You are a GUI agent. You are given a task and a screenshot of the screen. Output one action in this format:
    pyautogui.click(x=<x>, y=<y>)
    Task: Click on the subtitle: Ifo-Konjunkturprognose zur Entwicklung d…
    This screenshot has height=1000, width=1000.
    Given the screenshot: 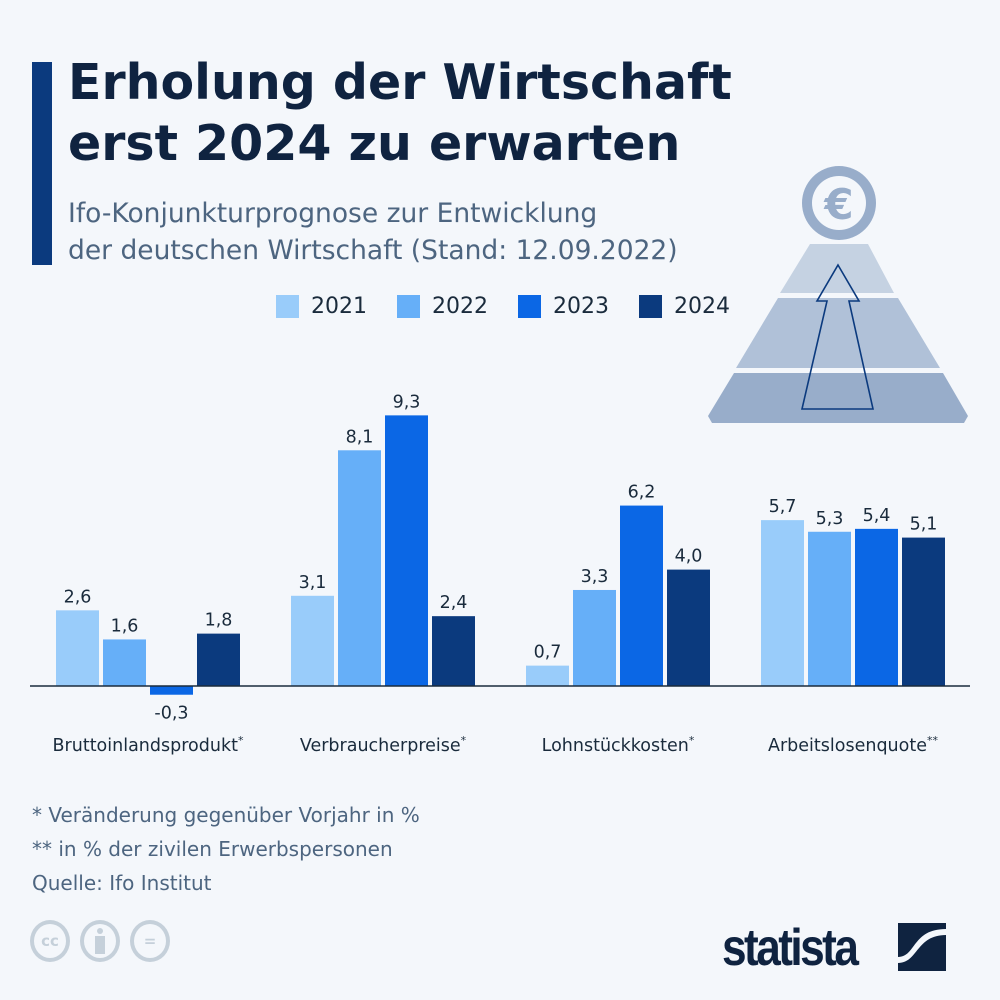 What is the action you would take?
    pyautogui.click(x=418, y=232)
    